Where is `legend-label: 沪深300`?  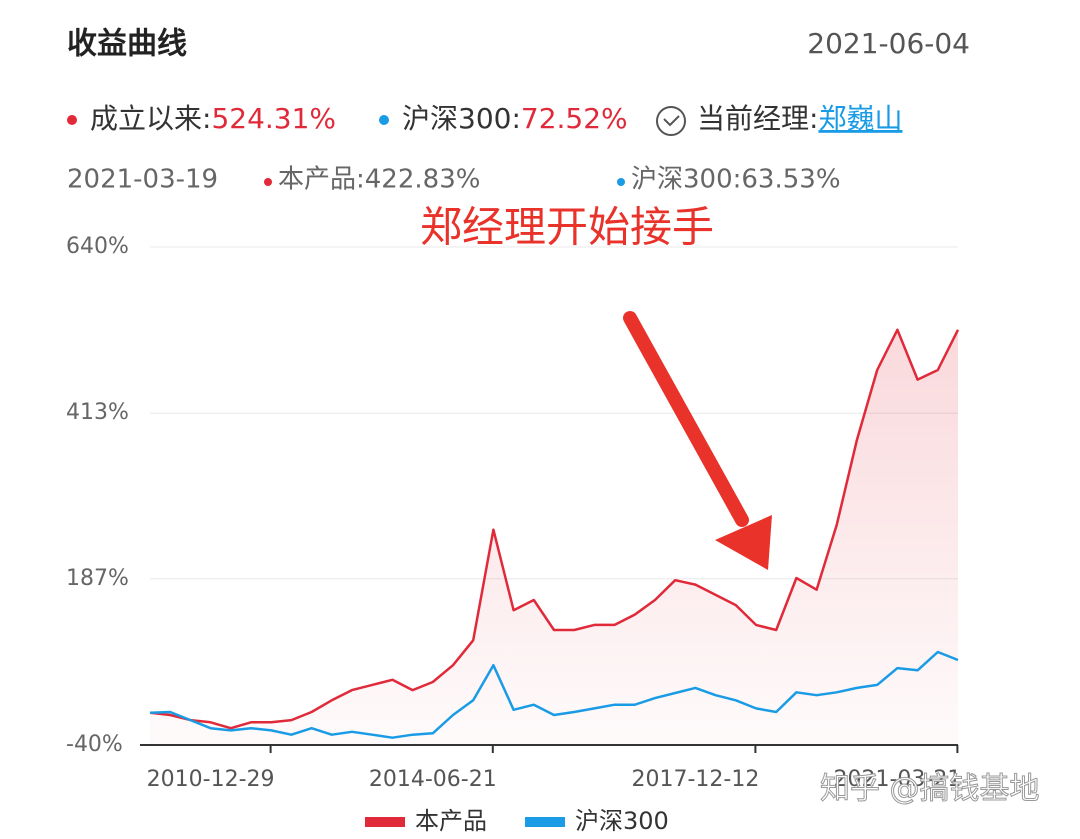 legend-label: 沪深300 is located at coordinates (622, 821).